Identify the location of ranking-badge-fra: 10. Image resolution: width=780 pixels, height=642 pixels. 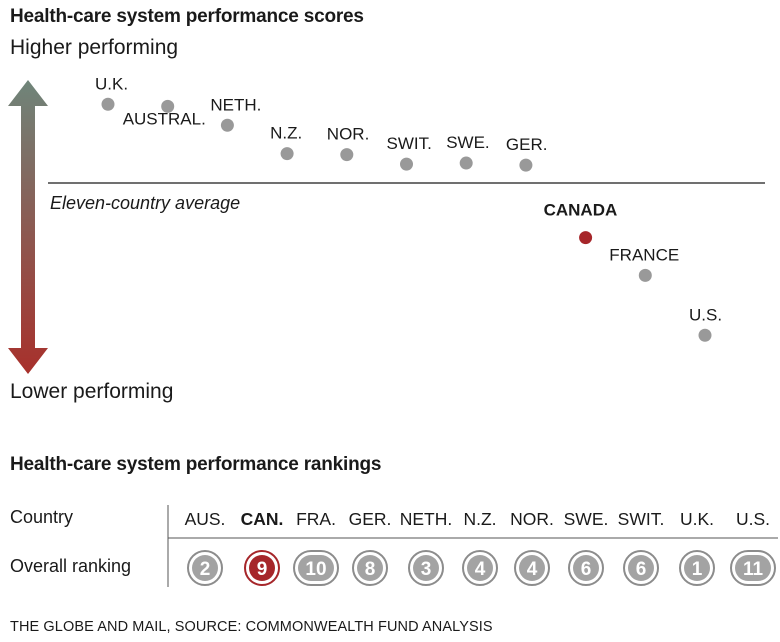
(316, 568).